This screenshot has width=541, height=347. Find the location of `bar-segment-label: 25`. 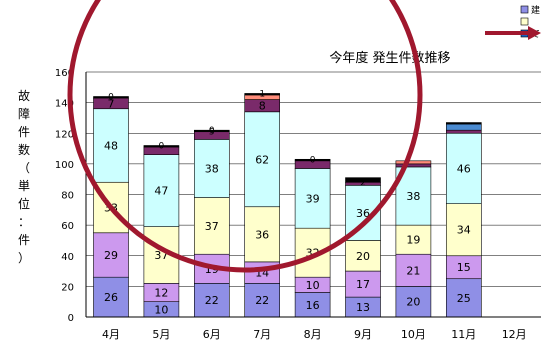

bar-segment-label: 25 is located at coordinates (464, 298).